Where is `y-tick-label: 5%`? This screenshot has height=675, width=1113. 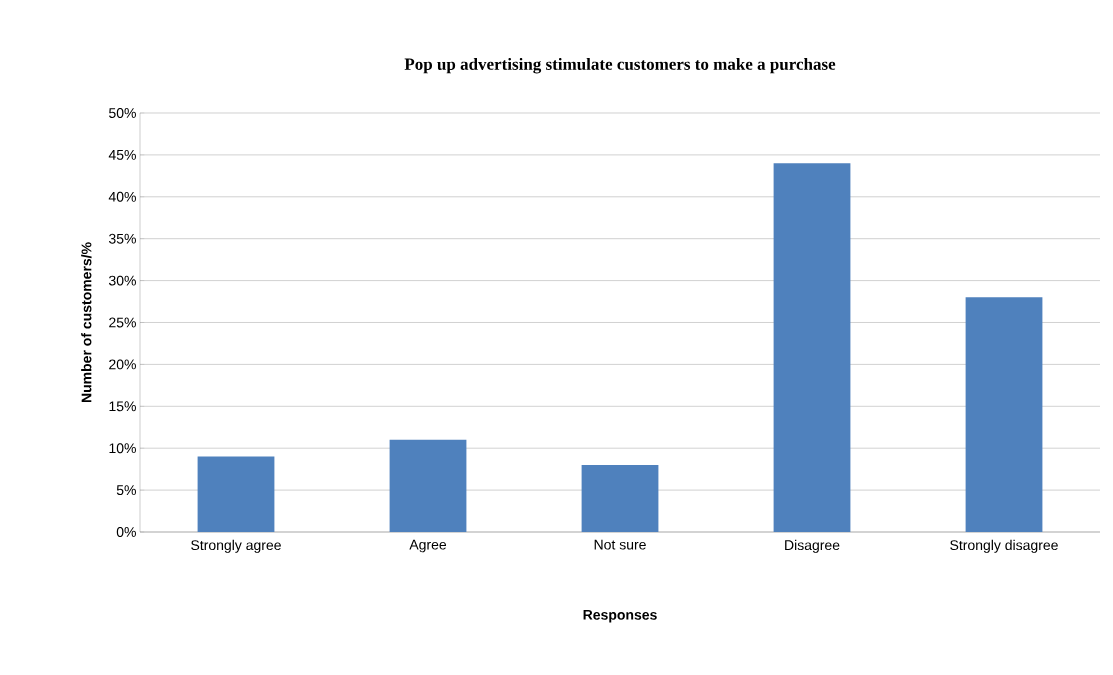 y-tick-label: 5% is located at coordinates (126, 490).